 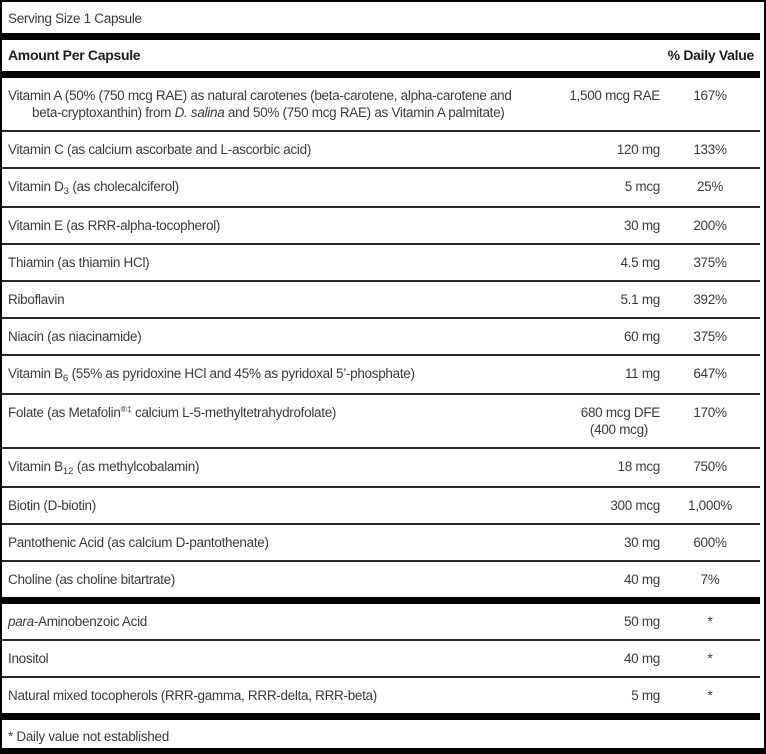 What do you see at coordinates (710, 95) in the screenshot?
I see `nutrient-daily-value: 167%` at bounding box center [710, 95].